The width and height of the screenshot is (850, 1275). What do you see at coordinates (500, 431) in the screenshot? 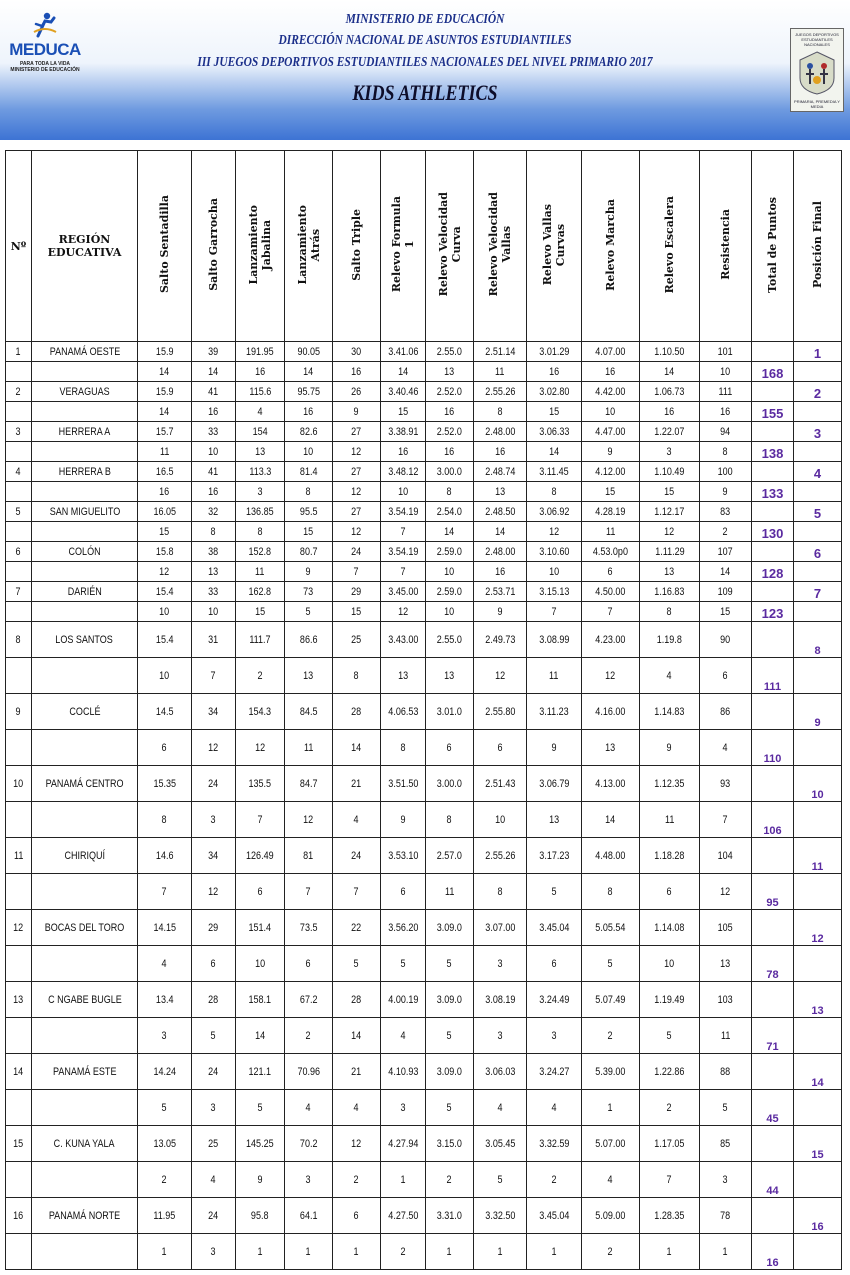
I see `mark-cell: 2.48.00` at bounding box center [500, 431].